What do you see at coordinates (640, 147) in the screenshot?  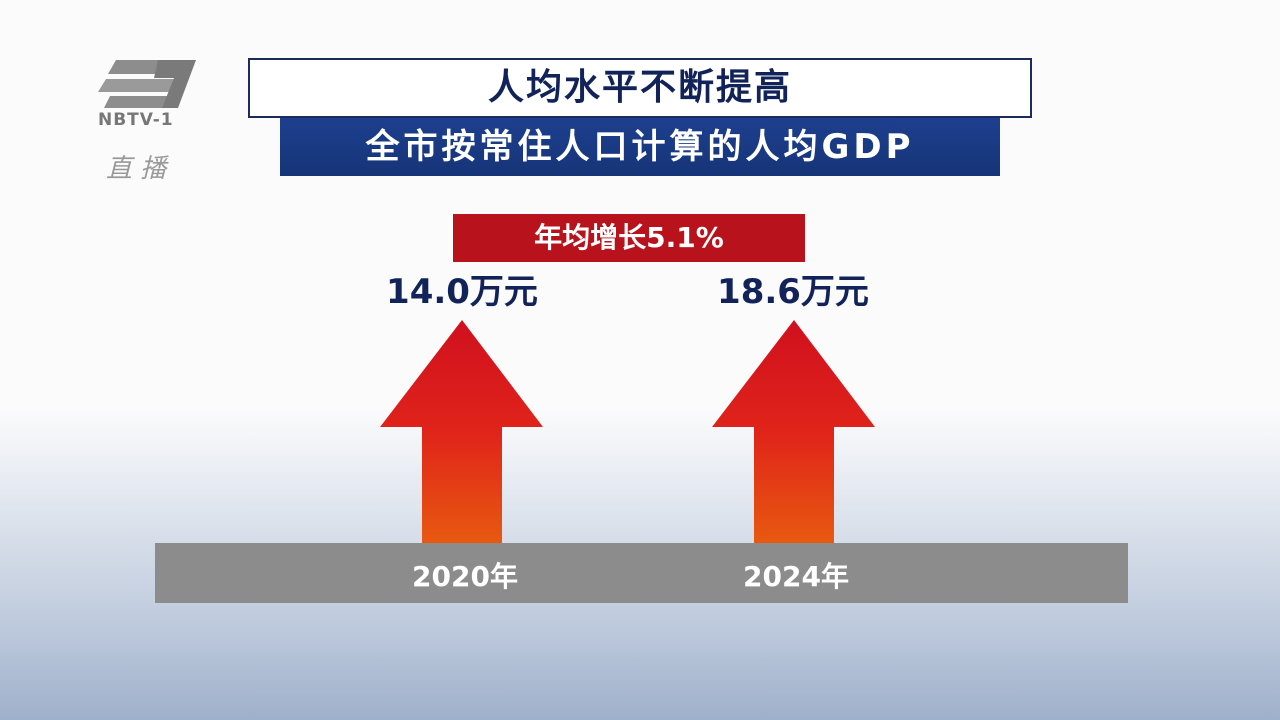 I see `subtitle: 全市按常住人口计算的人均GDP` at bounding box center [640, 147].